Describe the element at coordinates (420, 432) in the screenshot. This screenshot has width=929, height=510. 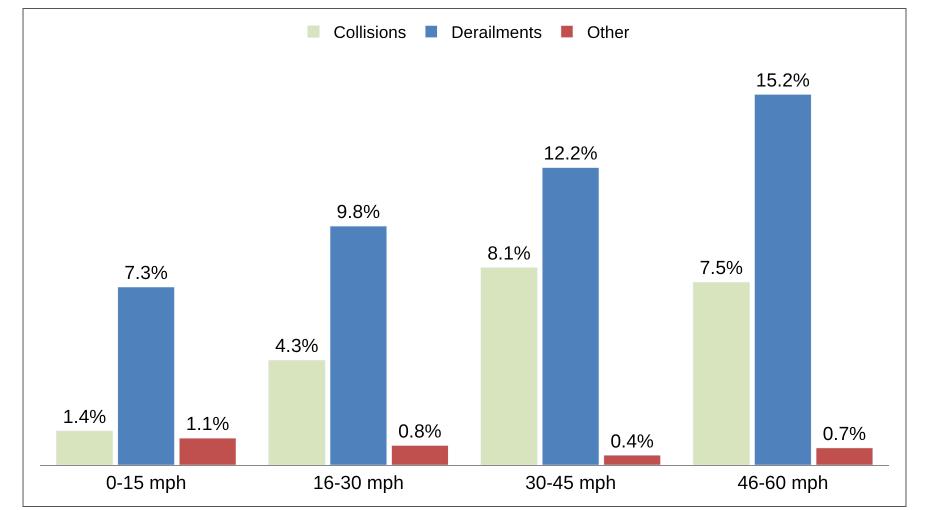
I see `data-label: 0.8%` at that location.